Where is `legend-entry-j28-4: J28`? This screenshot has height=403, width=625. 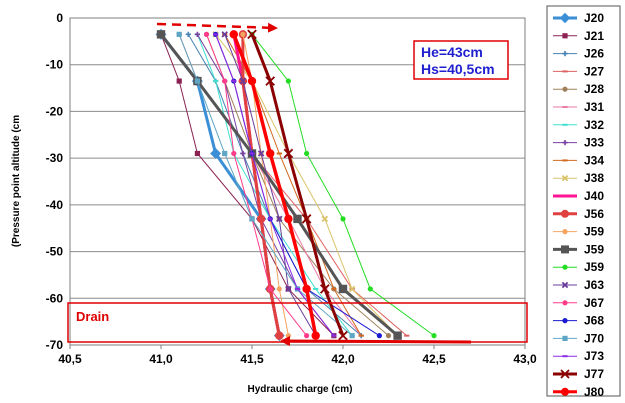 legend-entry-j28-4: J28 is located at coordinates (578, 89).